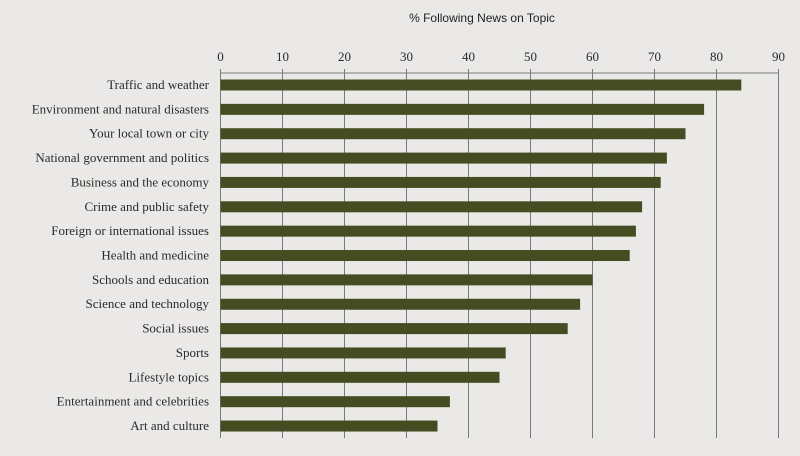 Image resolution: width=800 pixels, height=456 pixels. What do you see at coordinates (130, 230) in the screenshot?
I see `category-label: Foreign or international issues` at bounding box center [130, 230].